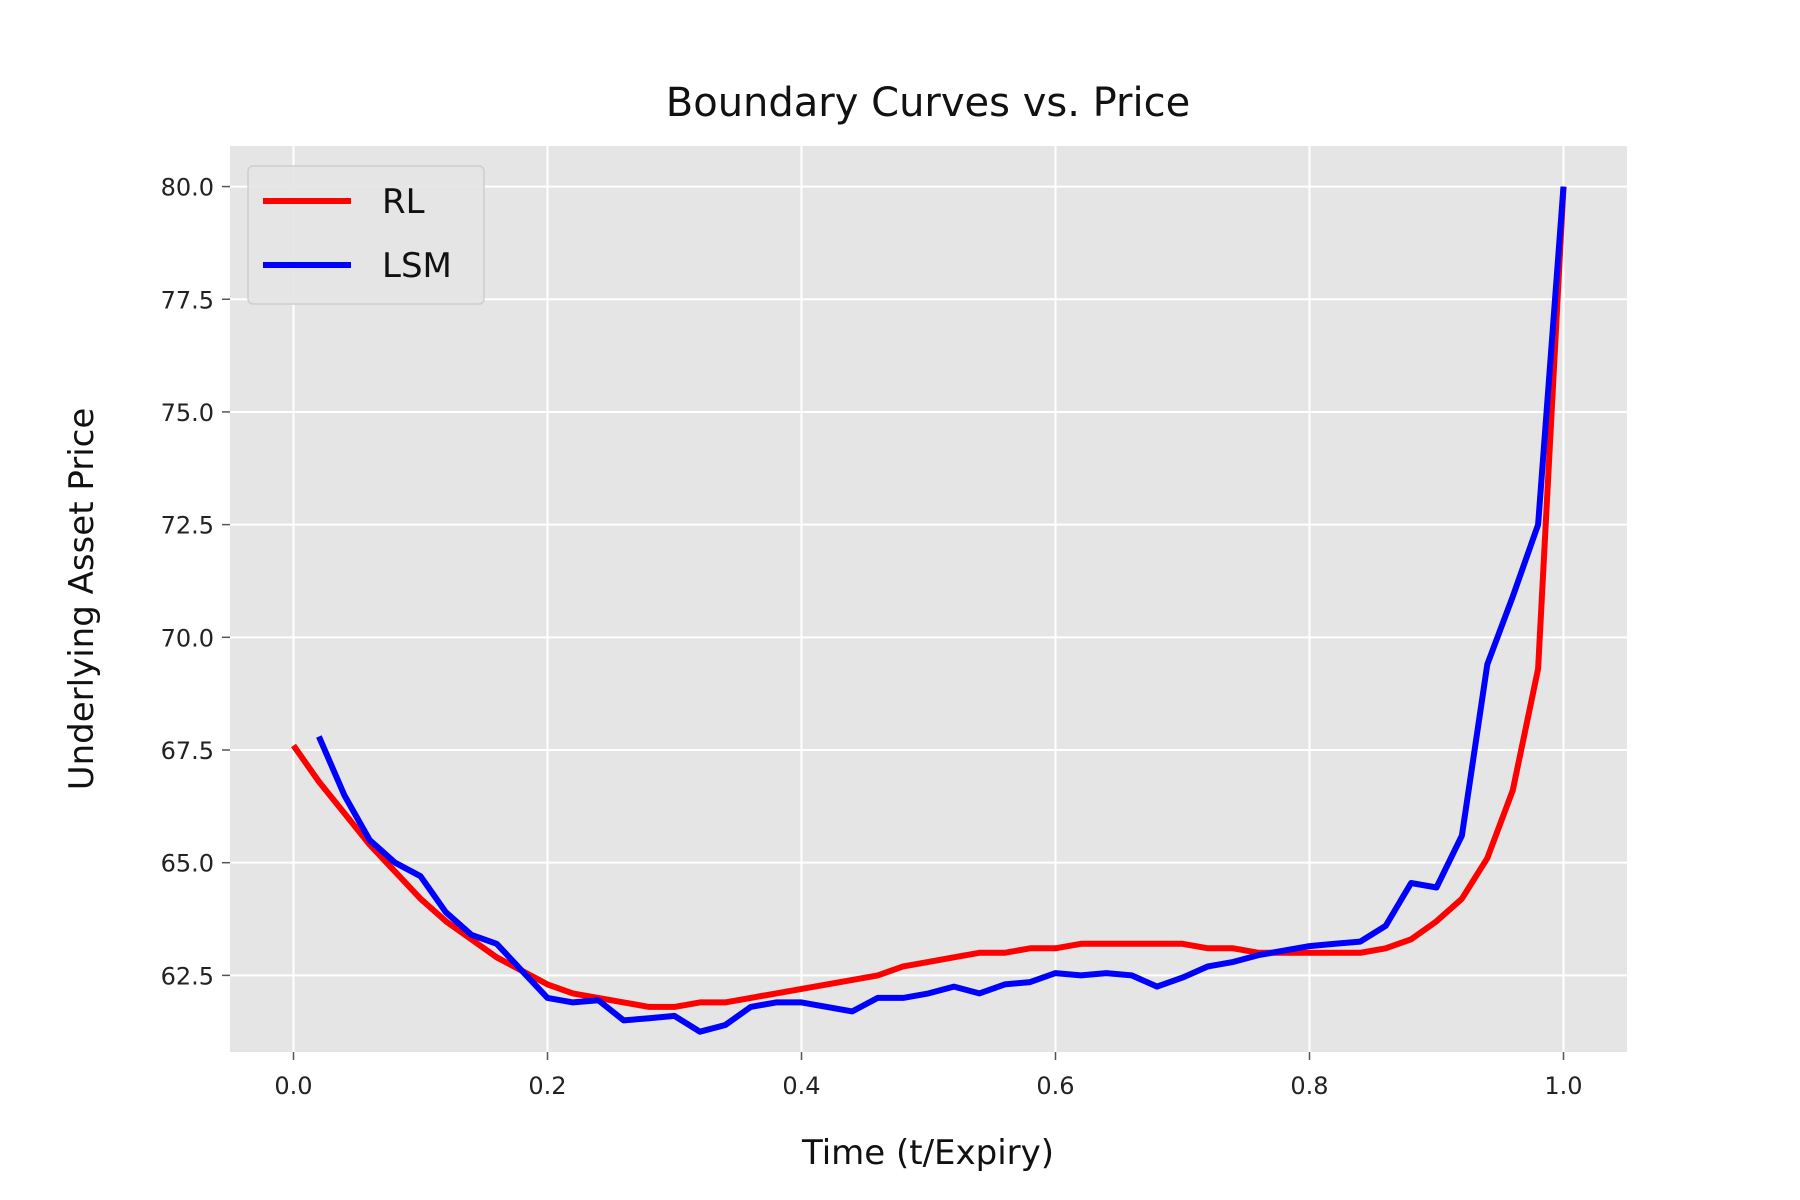 Image resolution: width=1800 pixels, height=1200 pixels. I want to click on legend-label-lsm: LSM, so click(417, 266).